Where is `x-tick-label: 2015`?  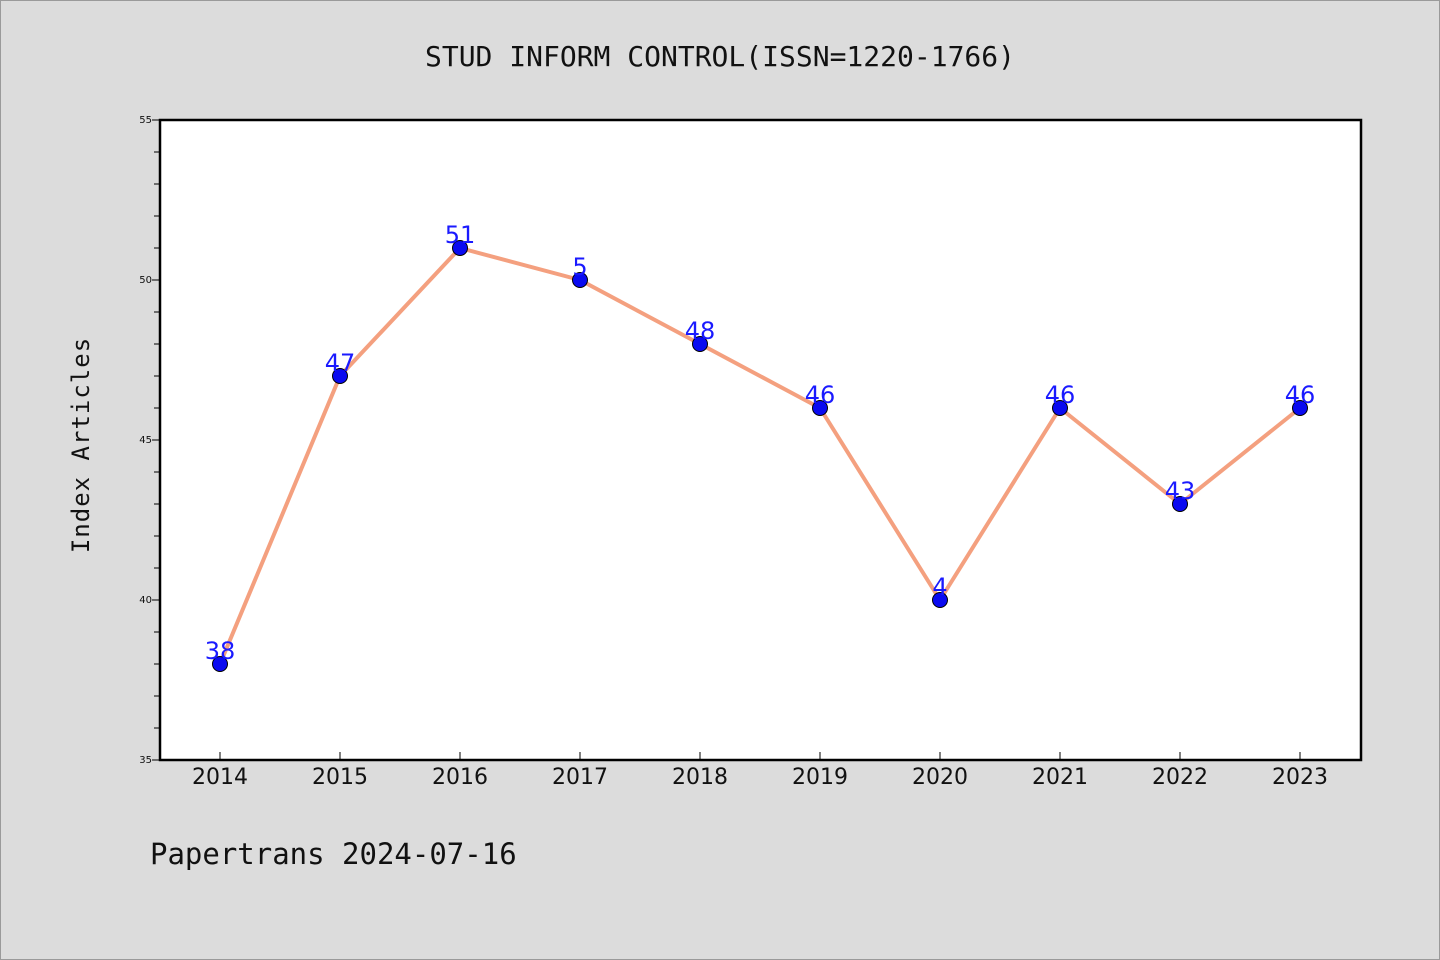 x-tick-label: 2015 is located at coordinates (340, 777).